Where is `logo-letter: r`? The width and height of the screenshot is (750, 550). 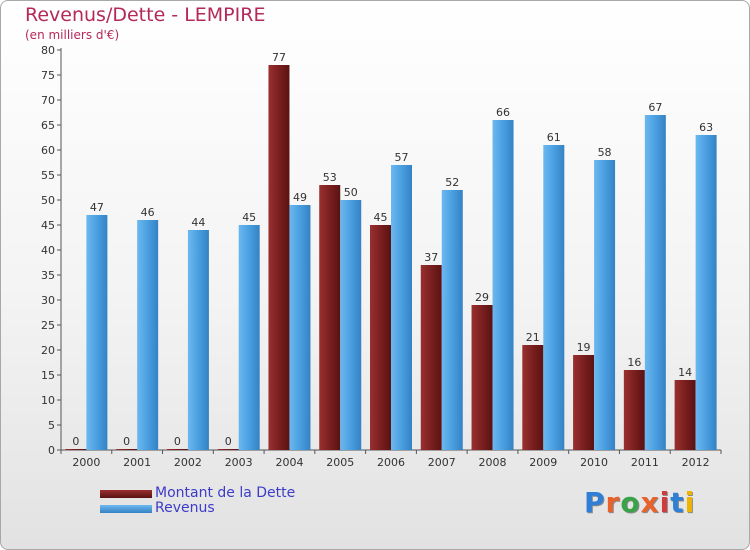
logo-letter: r is located at coordinates (613, 502).